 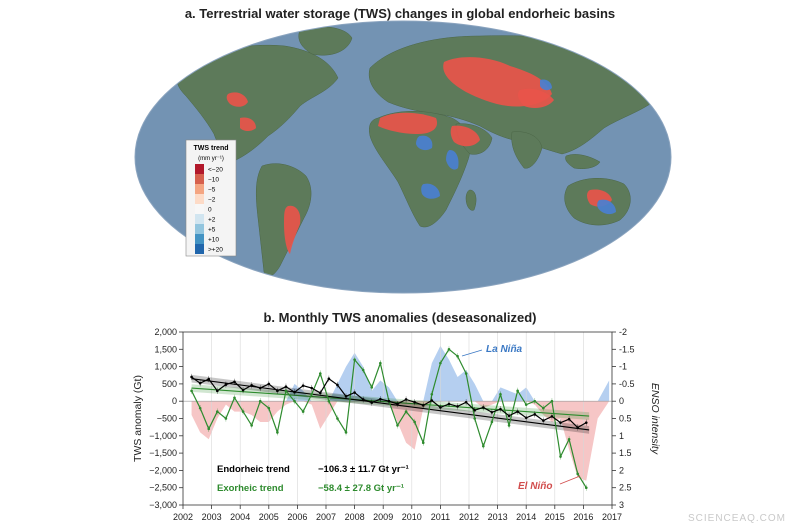 I want to click on endorheic-trend-value: −106.3 ± 11.7 Gt yr⁻¹, so click(x=363, y=469).